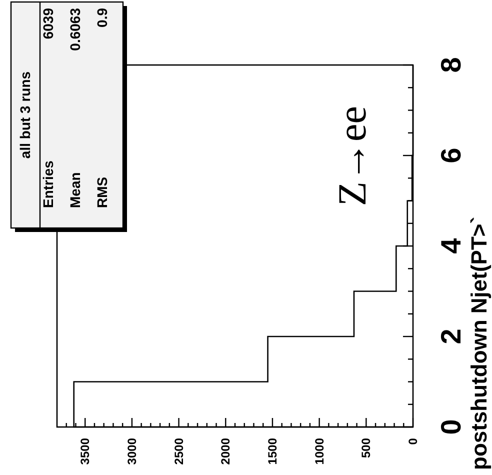 This screenshot has height=475, width=492. I want to click on y-axis-title: postshutdown Njet(PT>`, so click(479, 343).